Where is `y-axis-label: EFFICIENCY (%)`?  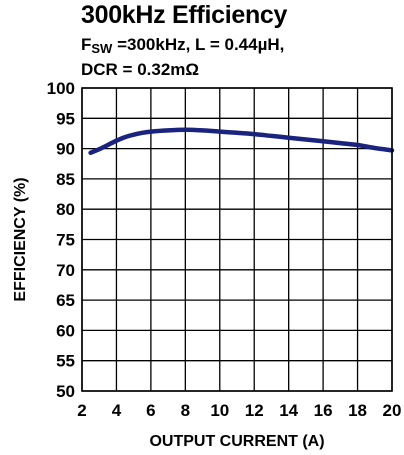 y-axis-label: EFFICIENCY (%) is located at coordinates (20, 239).